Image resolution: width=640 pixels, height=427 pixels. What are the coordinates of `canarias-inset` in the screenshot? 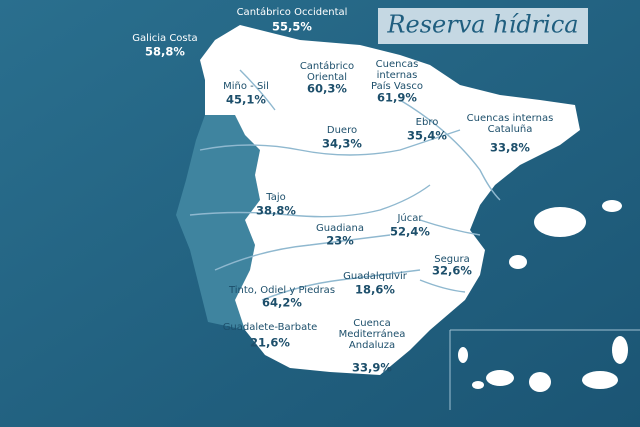 It's located at (544, 369).